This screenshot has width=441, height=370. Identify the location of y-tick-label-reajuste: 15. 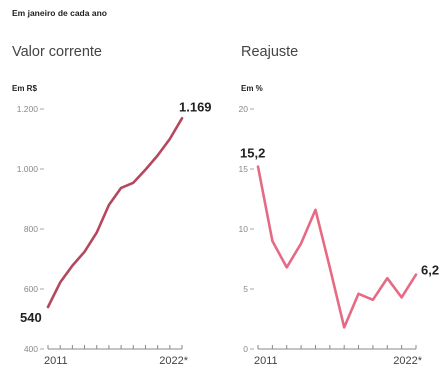
(244, 169).